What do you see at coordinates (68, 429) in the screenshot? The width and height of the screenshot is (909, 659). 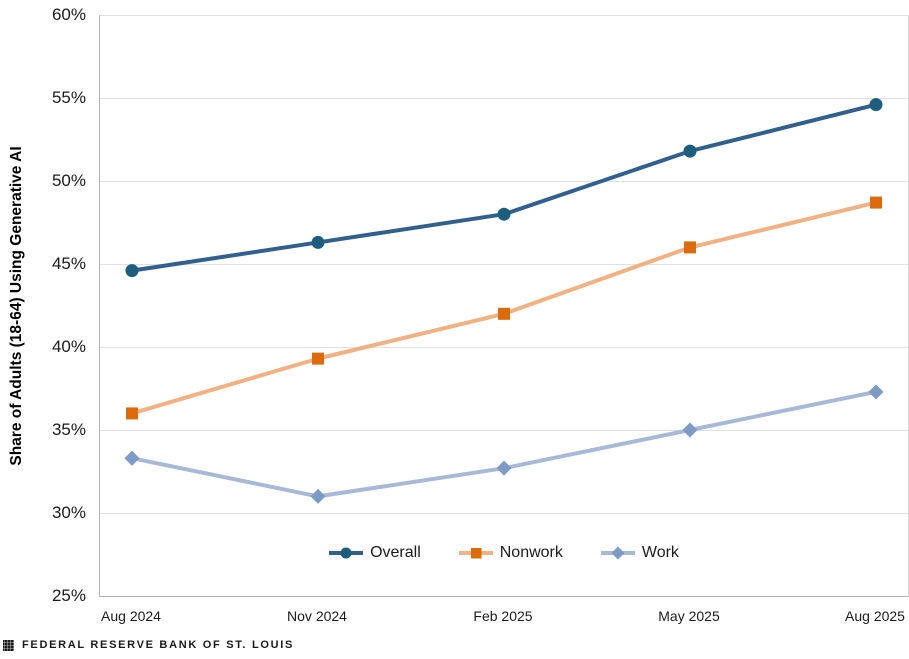 I see `y-axis-tick-label: 35%` at bounding box center [68, 429].